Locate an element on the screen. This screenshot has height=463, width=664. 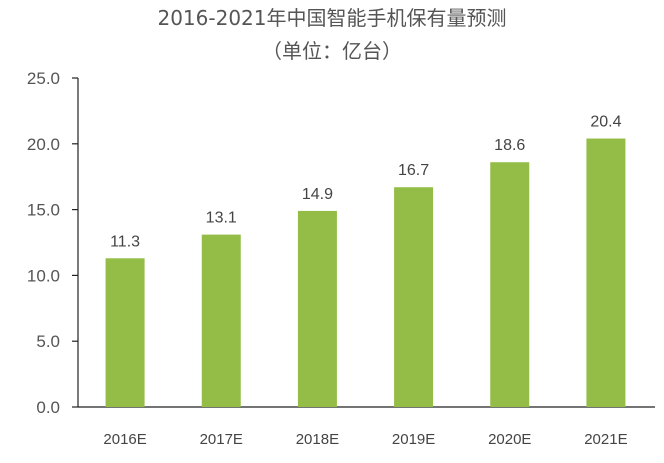
x-tick-label: 2017E is located at coordinates (221, 439).